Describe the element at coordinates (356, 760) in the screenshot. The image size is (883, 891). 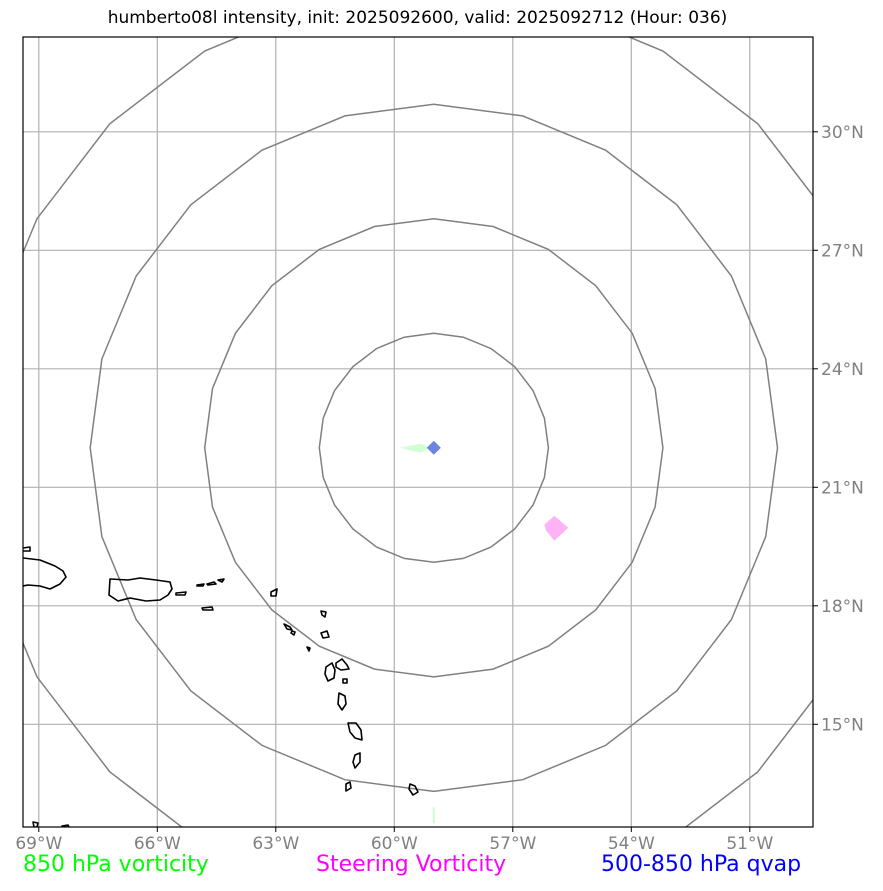
I see `st-lucia-coast` at that location.